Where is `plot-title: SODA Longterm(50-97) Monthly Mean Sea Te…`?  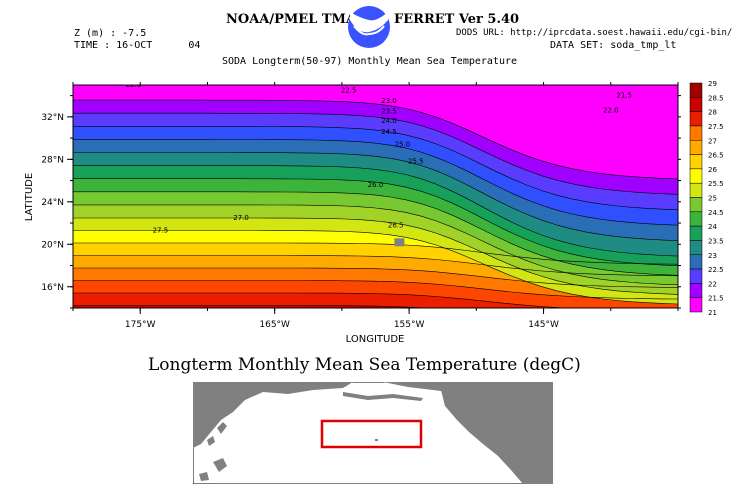 plot-title: SODA Longterm(50-97) Monthly Mean Sea Te… is located at coordinates (370, 61).